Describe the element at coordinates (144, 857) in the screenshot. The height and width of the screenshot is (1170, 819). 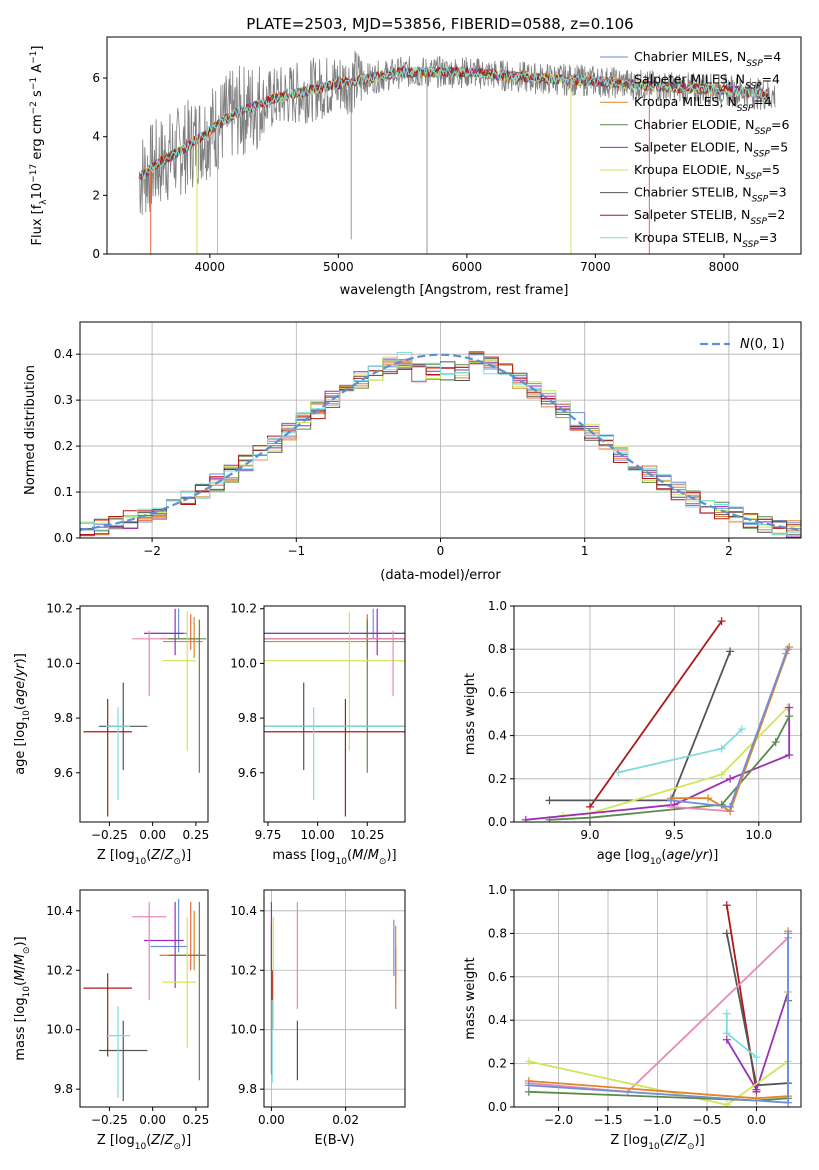
I see `x-axis-label: Z [log10(Z/Z⊙)]` at that location.